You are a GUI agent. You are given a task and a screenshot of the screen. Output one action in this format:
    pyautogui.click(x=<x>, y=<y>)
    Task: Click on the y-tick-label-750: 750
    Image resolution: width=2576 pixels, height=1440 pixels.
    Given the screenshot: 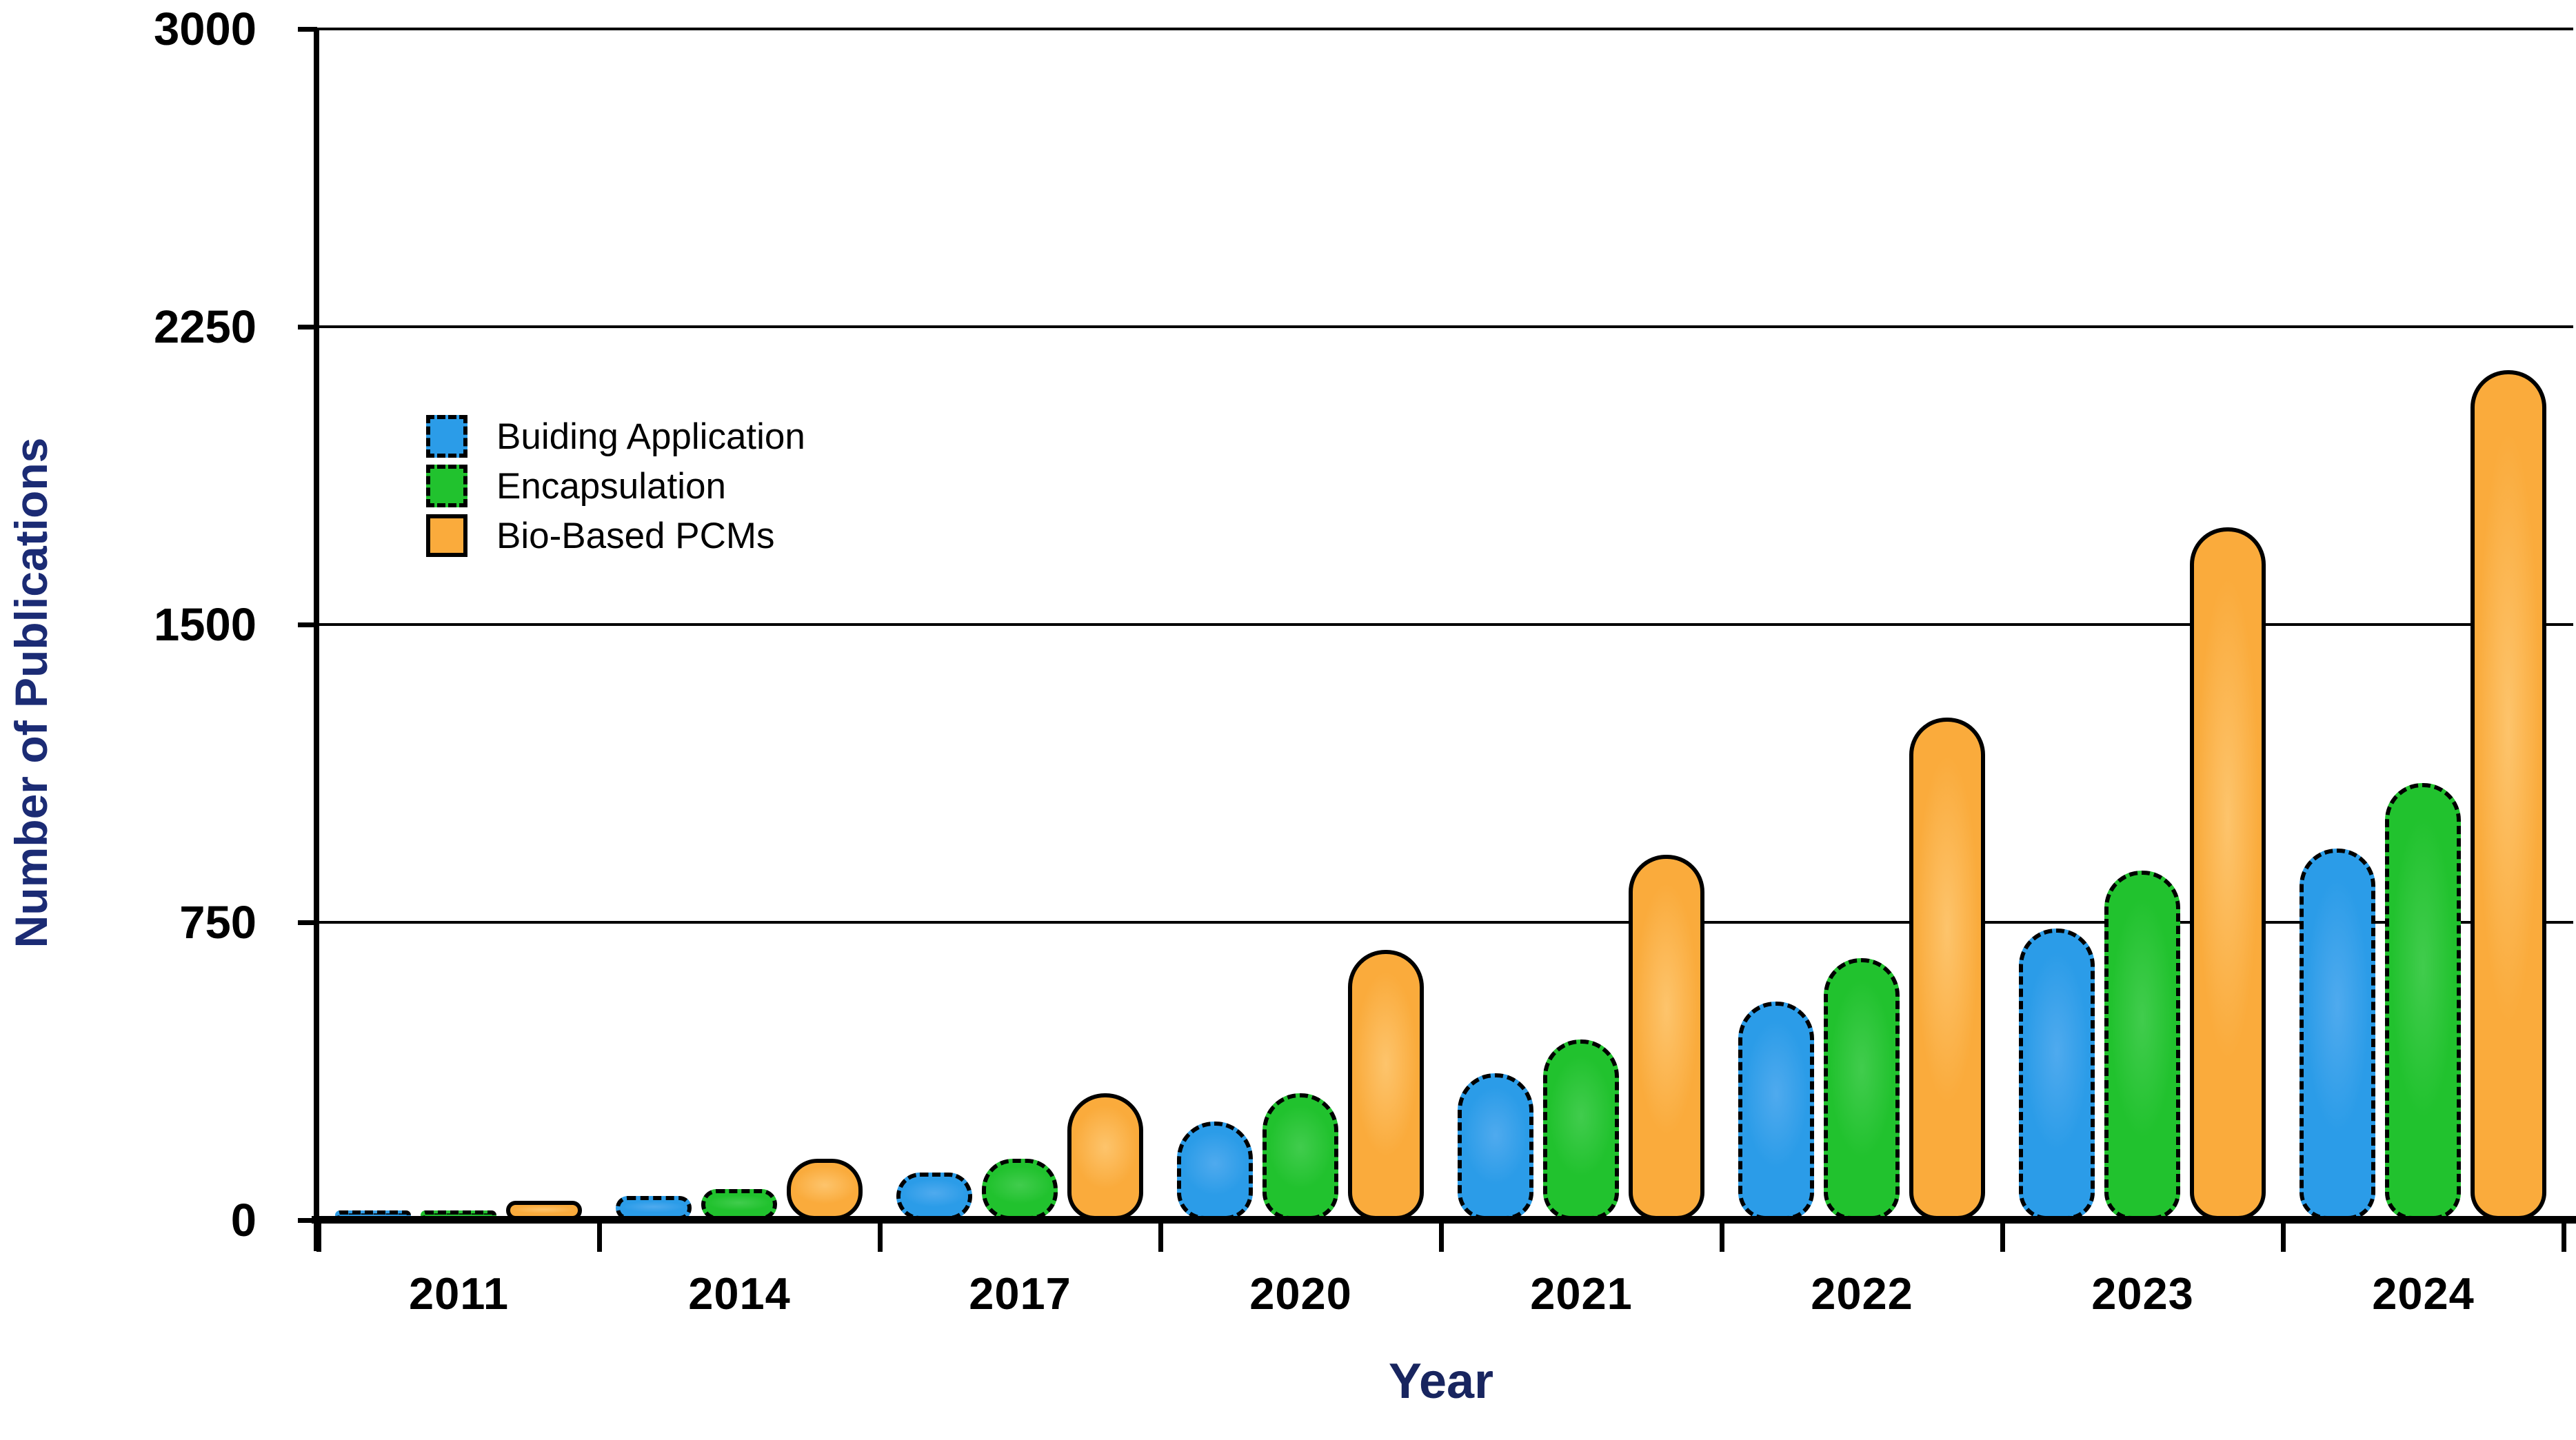 What is the action you would take?
    pyautogui.click(x=217, y=923)
    